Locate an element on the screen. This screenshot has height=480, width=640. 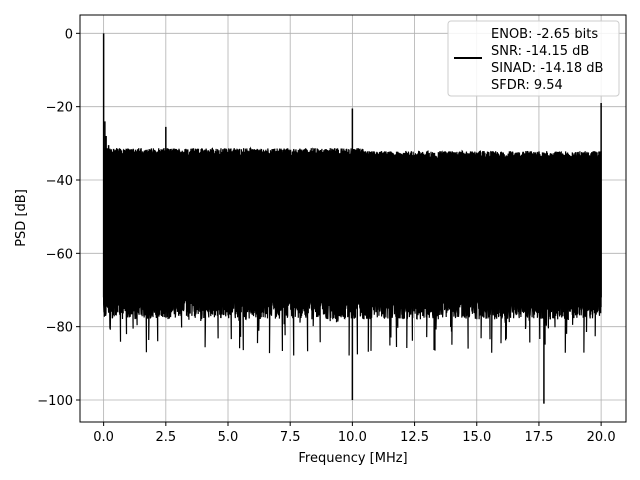
legend-box is located at coordinates (533, 58).